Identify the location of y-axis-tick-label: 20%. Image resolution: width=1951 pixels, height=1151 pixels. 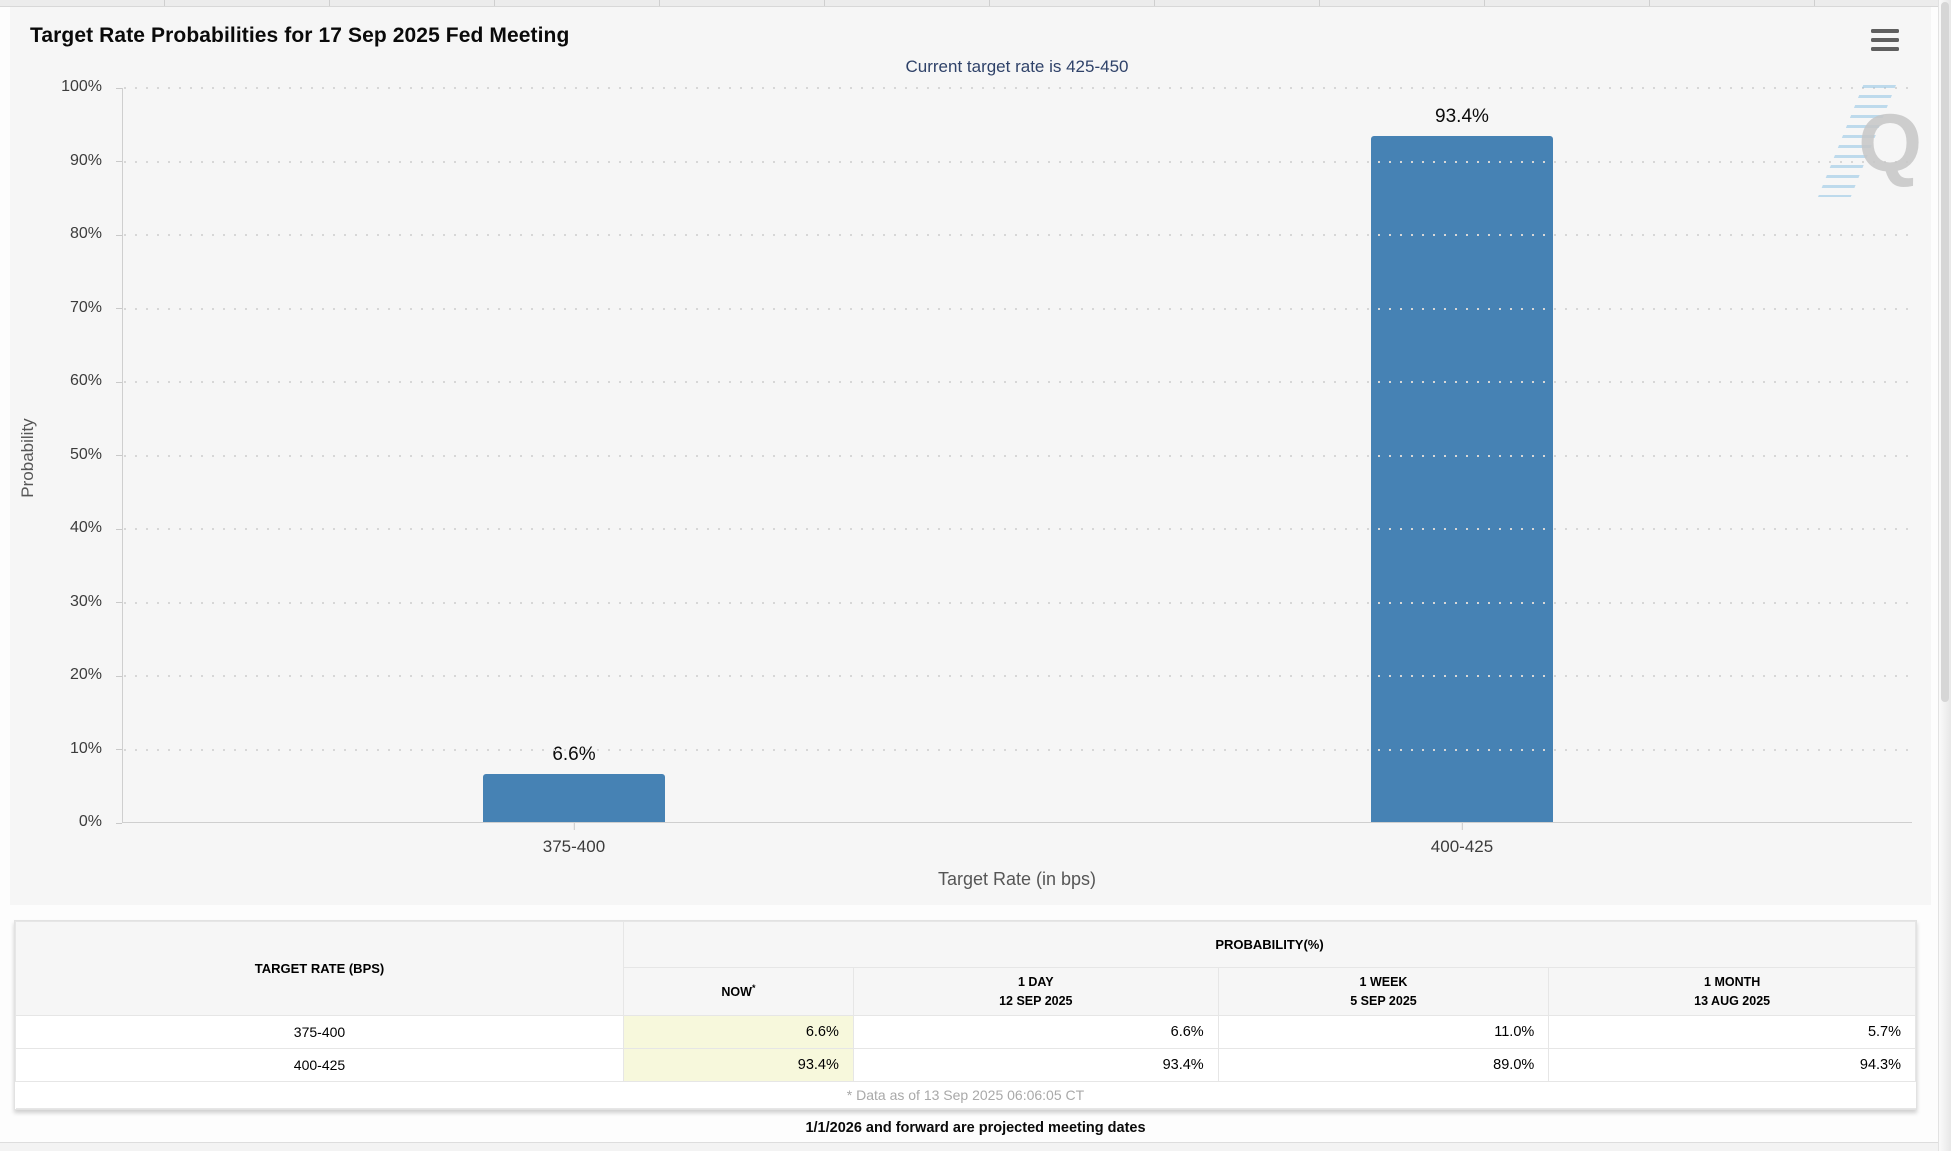
(85, 674).